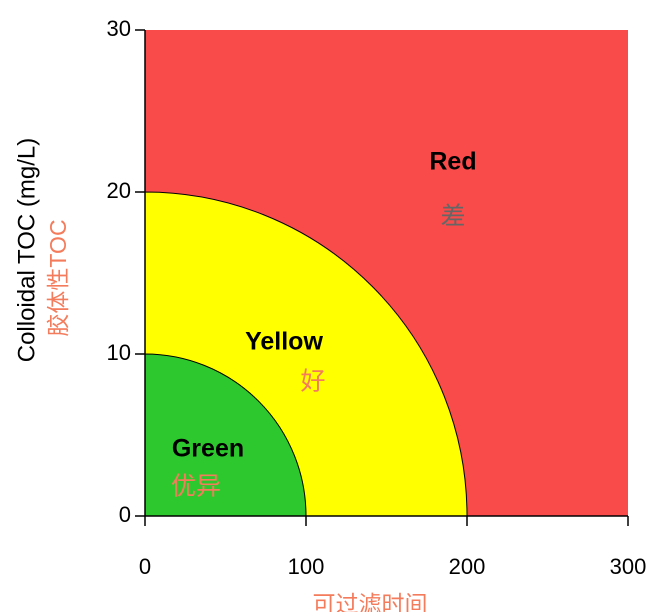 Image resolution: width=659 pixels, height=612 pixels. I want to click on zone-name: Green, so click(208, 449).